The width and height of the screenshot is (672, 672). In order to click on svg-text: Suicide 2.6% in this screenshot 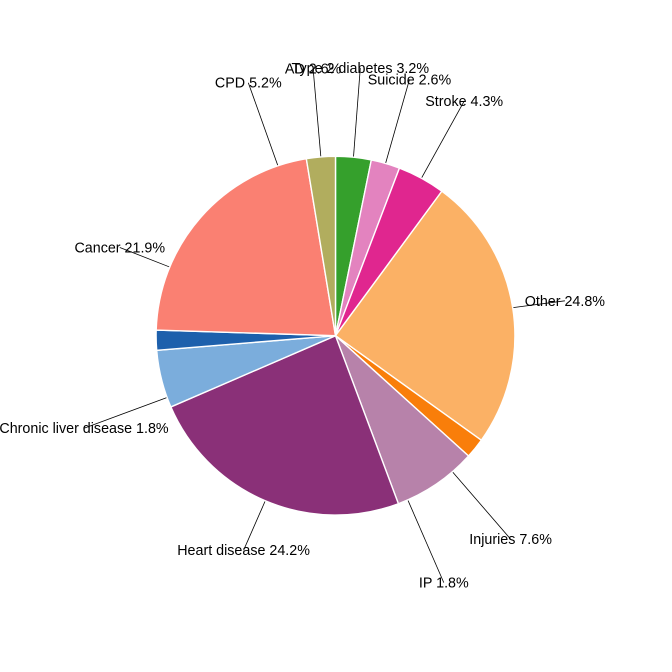, I will do `click(410, 80)`.